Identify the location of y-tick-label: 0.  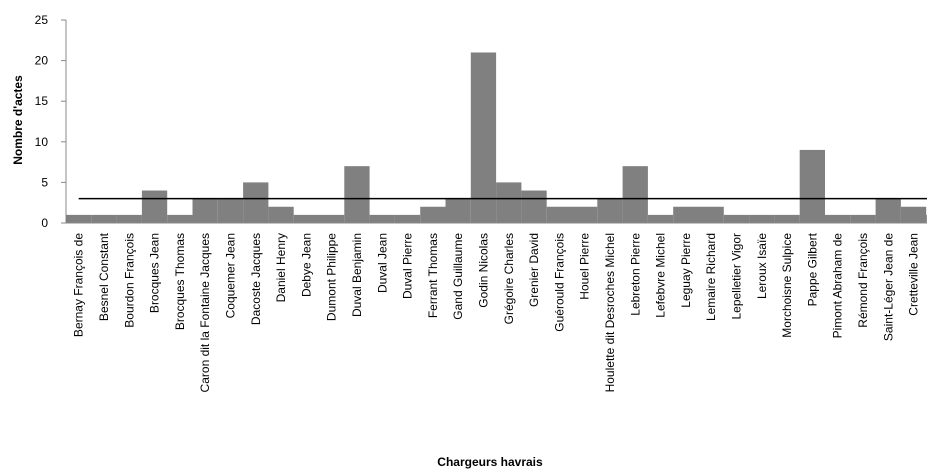
(44, 223).